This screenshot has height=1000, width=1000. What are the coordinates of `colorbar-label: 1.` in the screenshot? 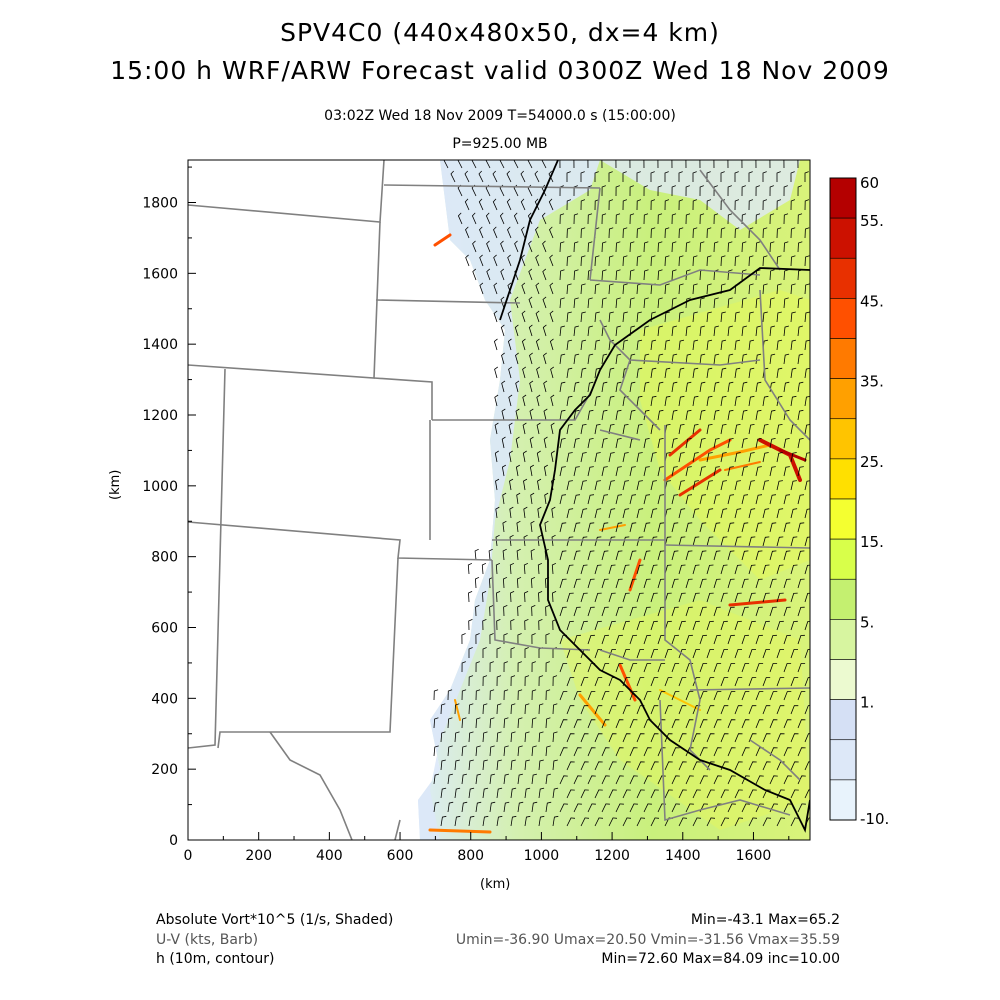 It's located at (867, 703).